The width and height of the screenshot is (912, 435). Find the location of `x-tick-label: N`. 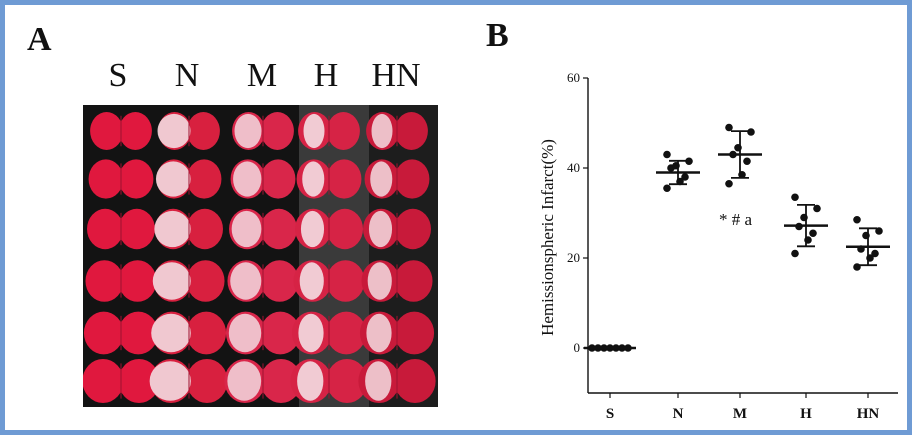

x-tick-label: N is located at coordinates (678, 414).